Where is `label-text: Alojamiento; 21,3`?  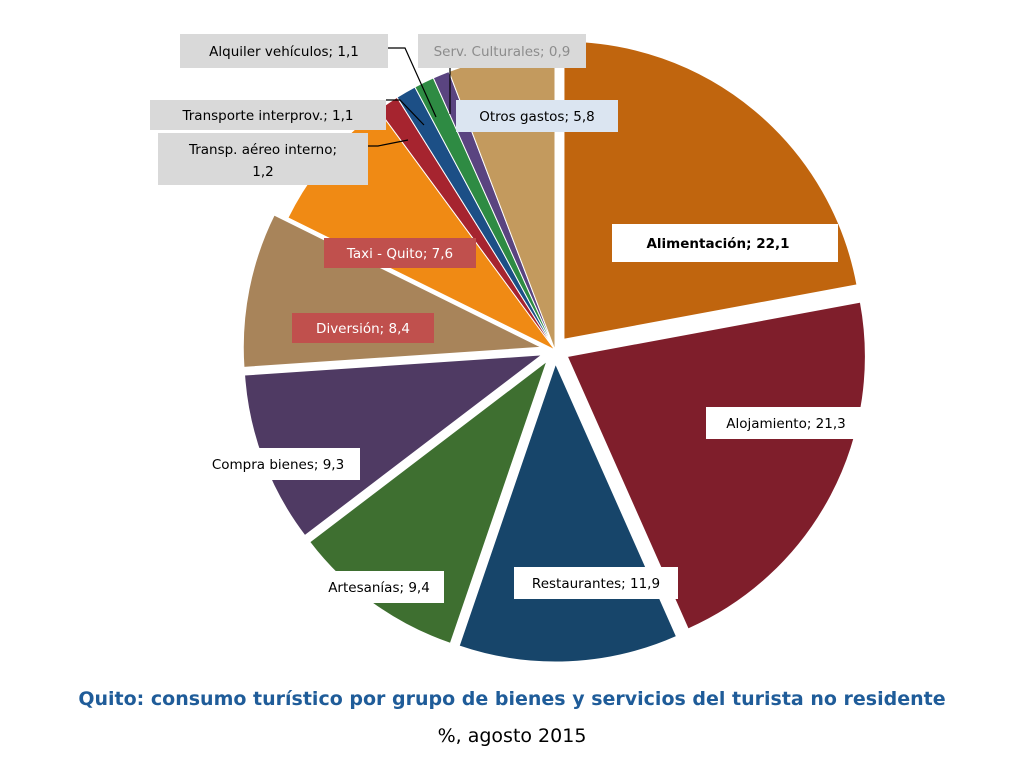 label-text: Alojamiento; 21,3 is located at coordinates (785, 424).